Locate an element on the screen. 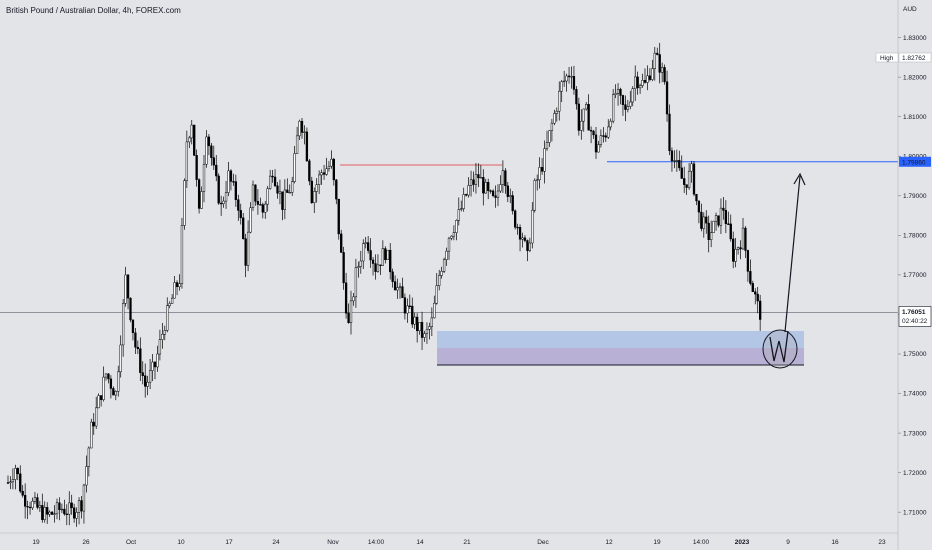  price-scale-currency: AUD is located at coordinates (910, 9).